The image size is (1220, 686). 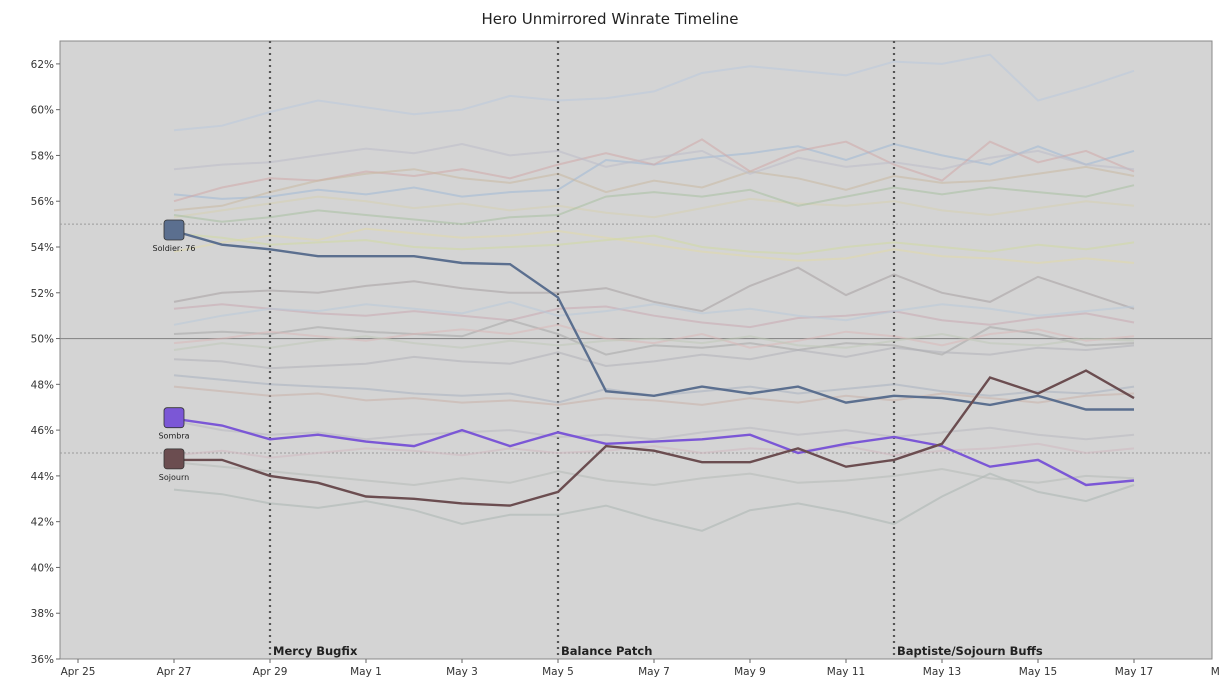 What do you see at coordinates (42, 248) in the screenshot?
I see `y-tick-label: 54%` at bounding box center [42, 248].